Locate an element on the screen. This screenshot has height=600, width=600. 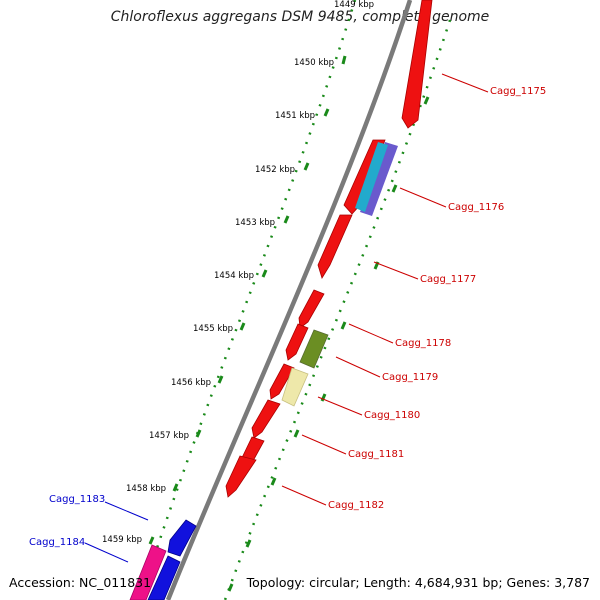
tick-label: 1452 kbp is located at coordinates (275, 170).